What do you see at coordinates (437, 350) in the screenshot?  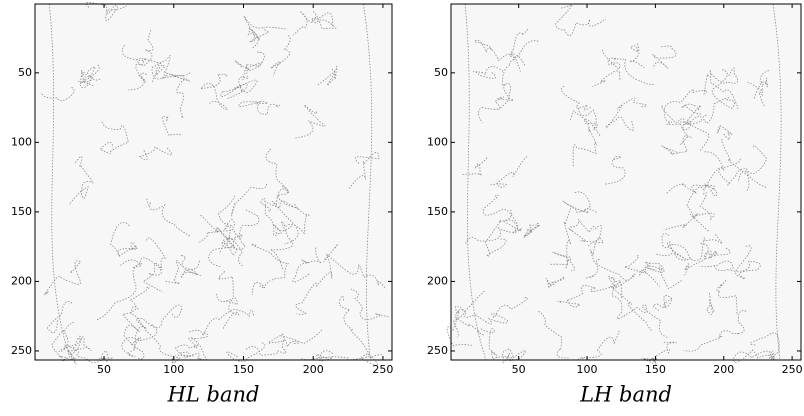 I see `y-tick-label: 250` at bounding box center [437, 350].